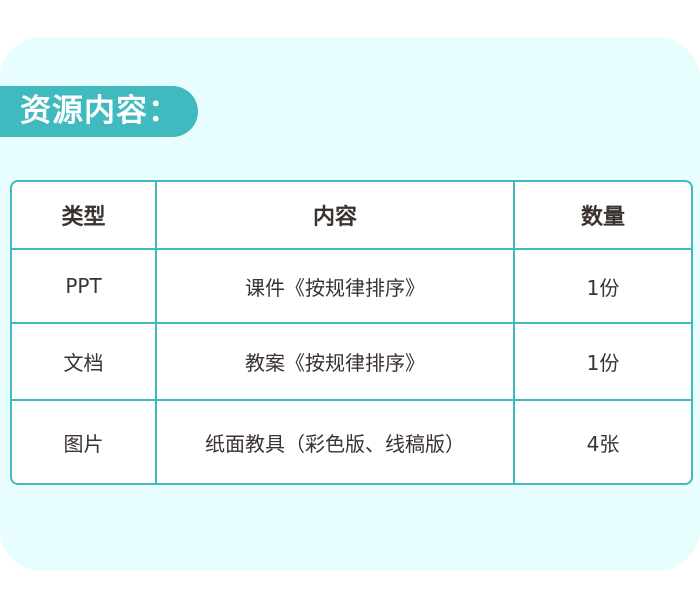  Describe the element at coordinates (84, 216) in the screenshot. I see `header-type: 类型` at that location.